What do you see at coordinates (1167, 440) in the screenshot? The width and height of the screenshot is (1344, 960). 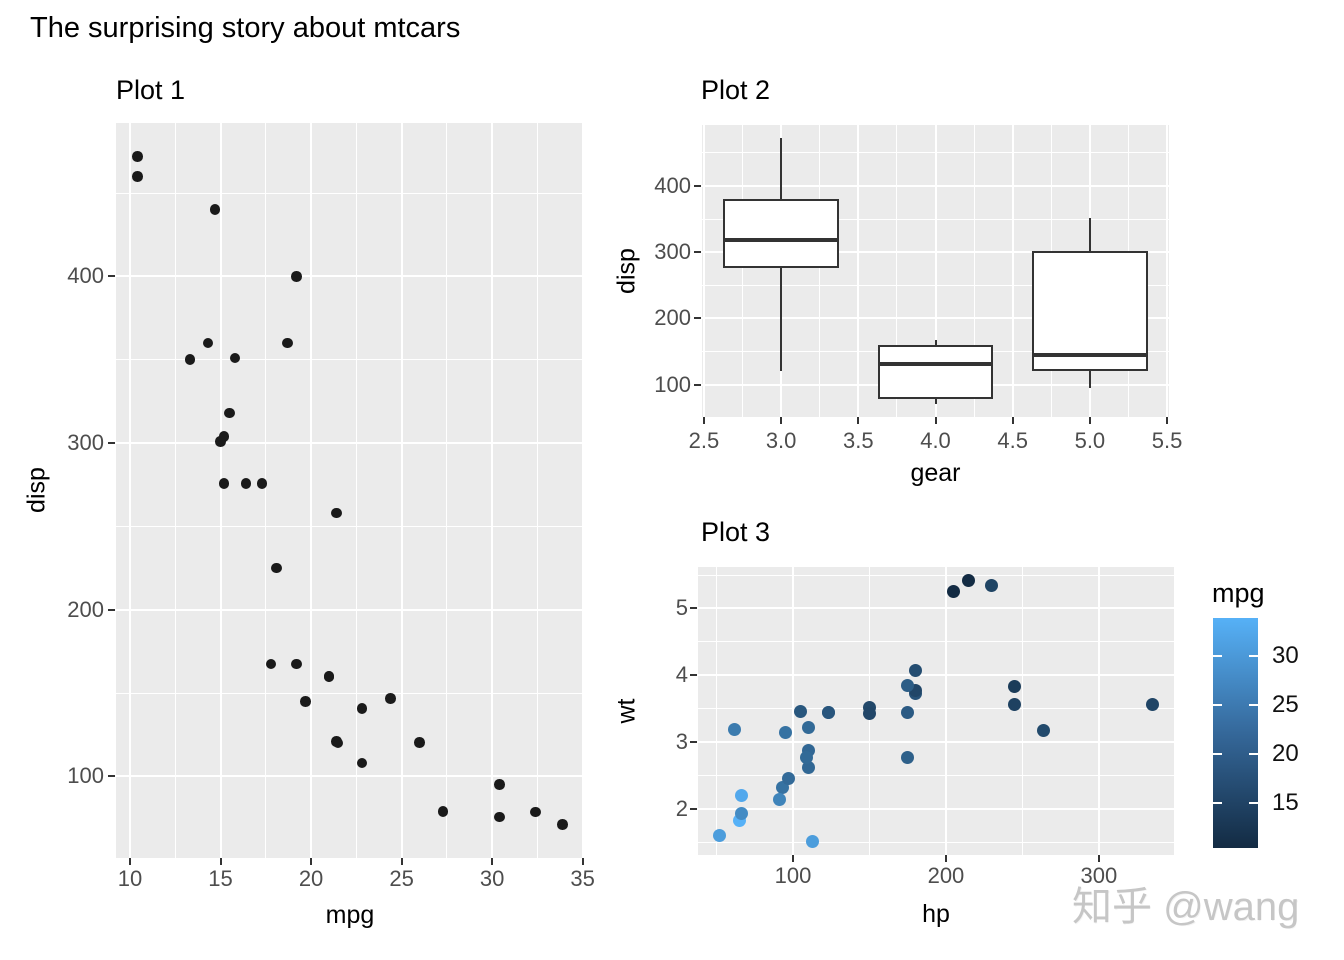 I see `x-tick-label: 5.5` at bounding box center [1167, 440].